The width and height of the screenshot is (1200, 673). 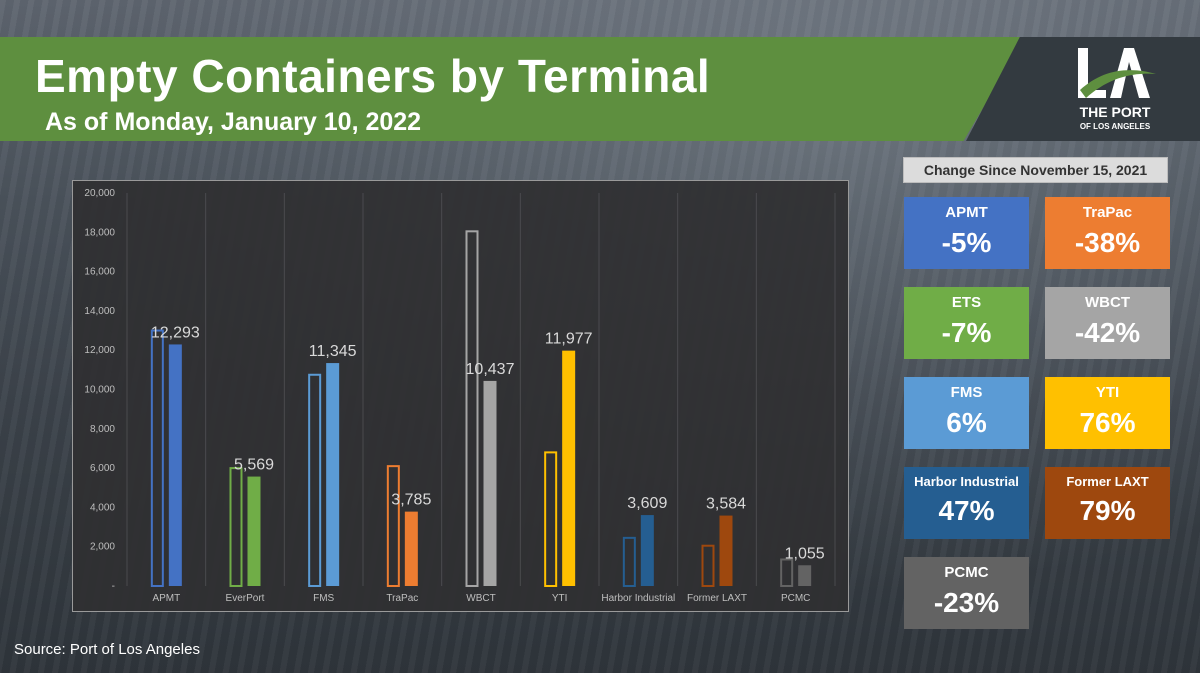 What do you see at coordinates (175, 332) in the screenshot?
I see `data-label: 12,293` at bounding box center [175, 332].